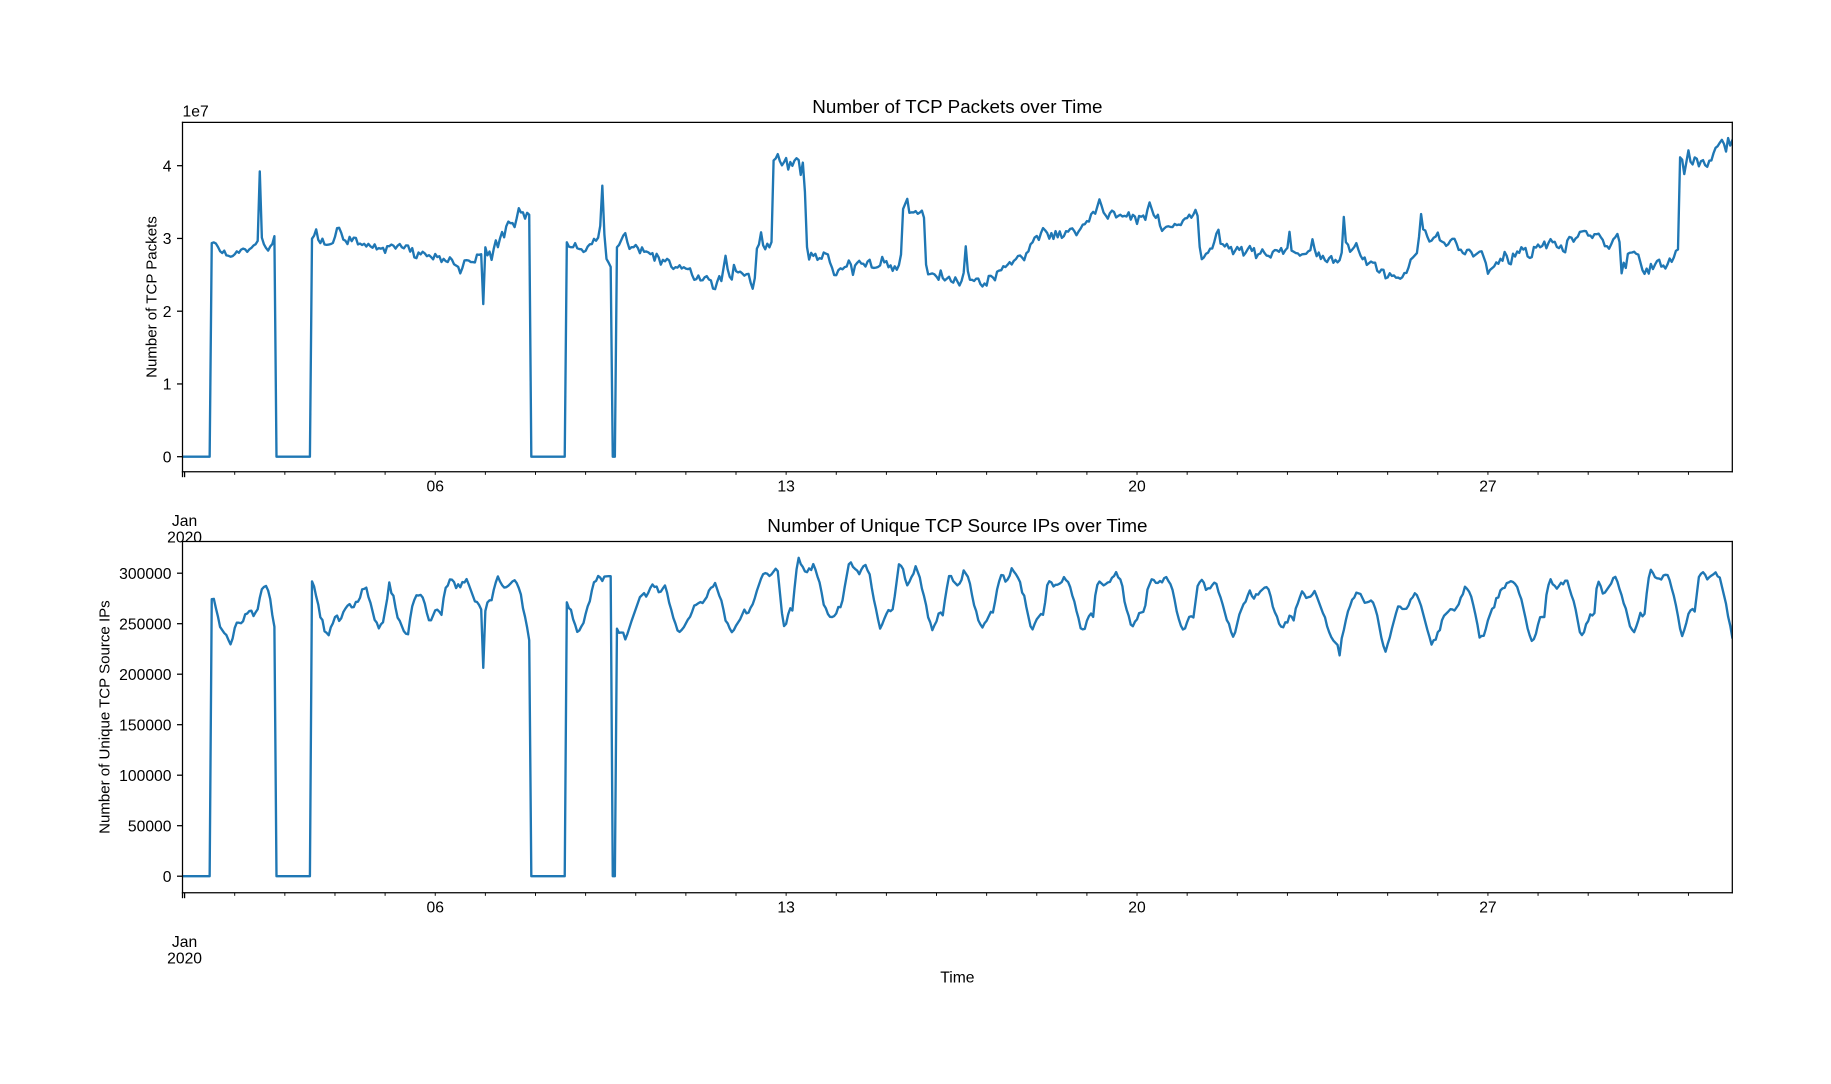 The width and height of the screenshot is (1831, 1084). What do you see at coordinates (184, 959) in the screenshot?
I see `svg-text: 2020` at bounding box center [184, 959].